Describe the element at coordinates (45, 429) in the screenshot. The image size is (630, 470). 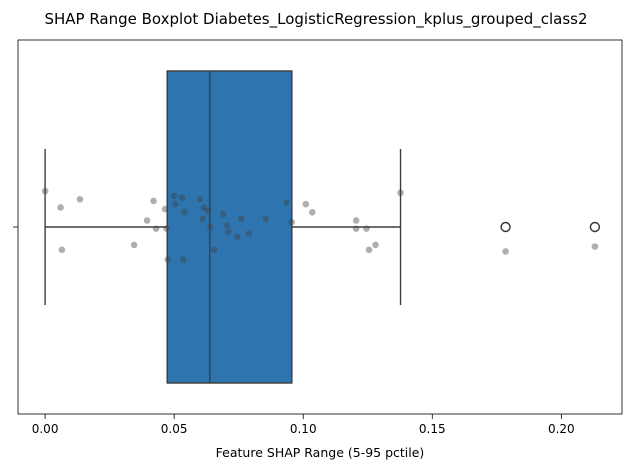
I see `x-tick-label: 0.00` at that location.